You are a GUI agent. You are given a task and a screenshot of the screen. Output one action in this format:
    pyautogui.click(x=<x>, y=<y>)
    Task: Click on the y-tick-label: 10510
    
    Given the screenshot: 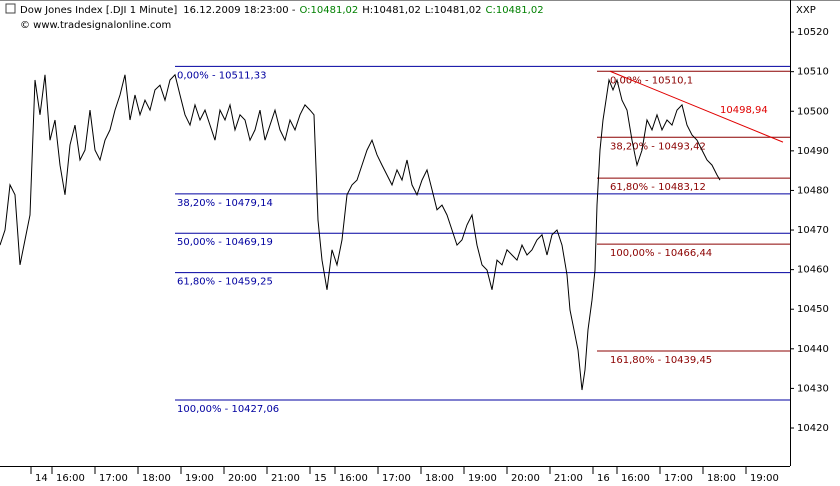 What is the action you would take?
    pyautogui.click(x=813, y=72)
    